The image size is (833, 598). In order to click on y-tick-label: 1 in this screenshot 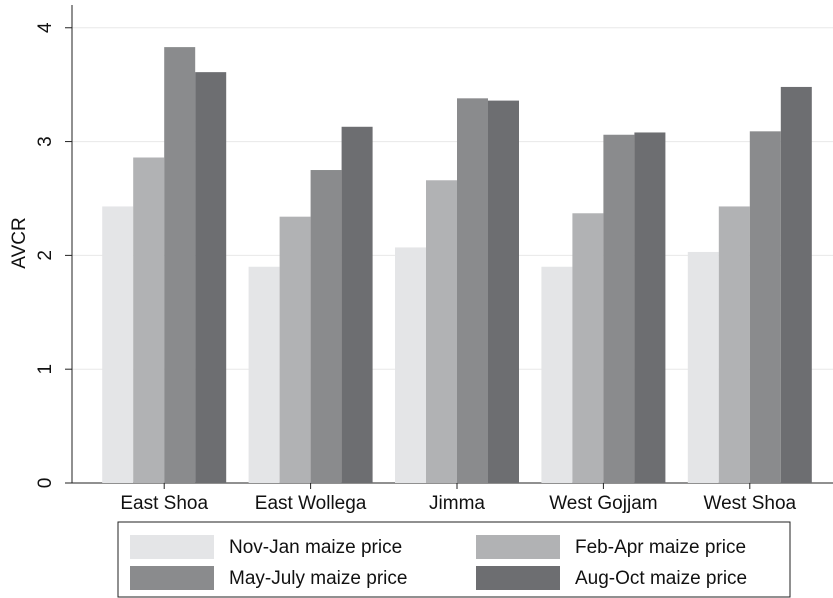, I will do `click(45, 369)`.